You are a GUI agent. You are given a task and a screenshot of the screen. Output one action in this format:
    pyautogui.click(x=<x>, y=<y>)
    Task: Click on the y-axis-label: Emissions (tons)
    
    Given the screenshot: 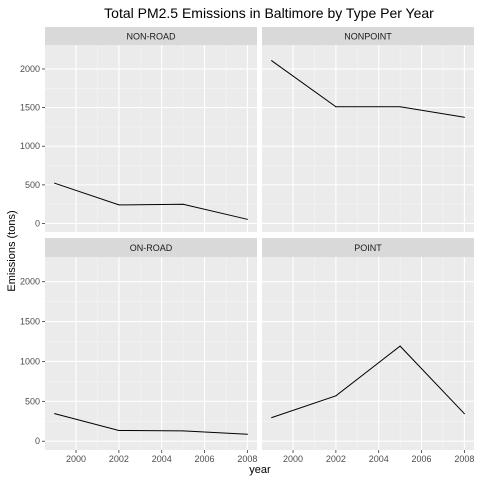 What is the action you would take?
    pyautogui.click(x=12, y=250)
    